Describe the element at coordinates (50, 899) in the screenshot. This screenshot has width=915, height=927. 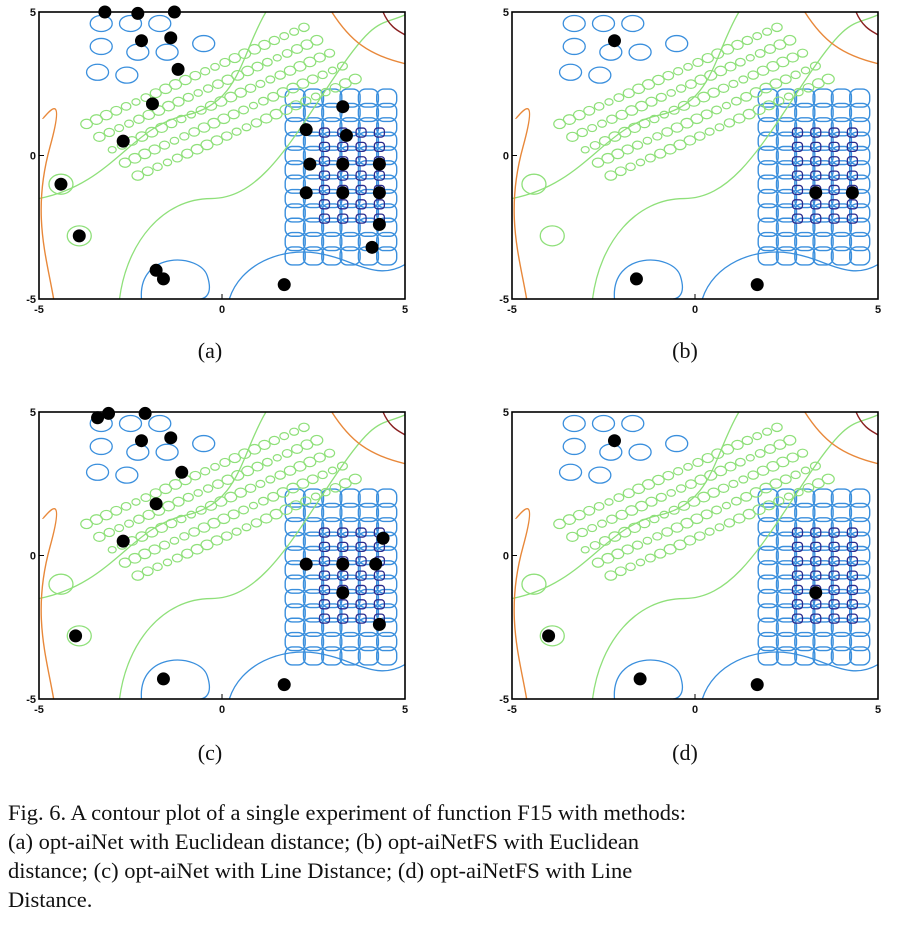
I see `caption-line-4: Distance.` at that location.